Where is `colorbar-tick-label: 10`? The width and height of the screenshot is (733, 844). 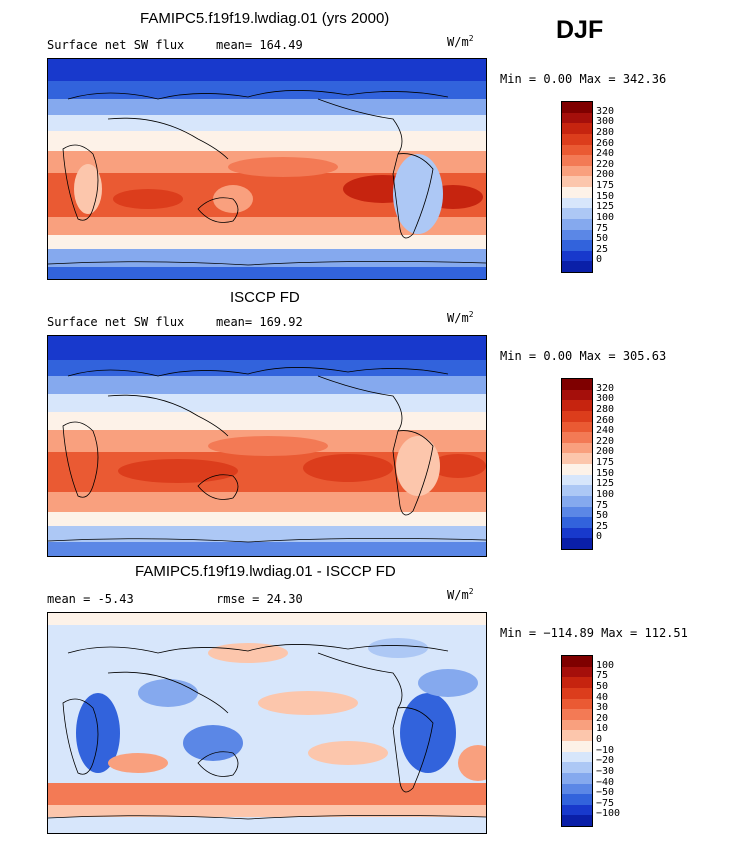
colorbar-tick-label: 10 is located at coordinates (602, 729).